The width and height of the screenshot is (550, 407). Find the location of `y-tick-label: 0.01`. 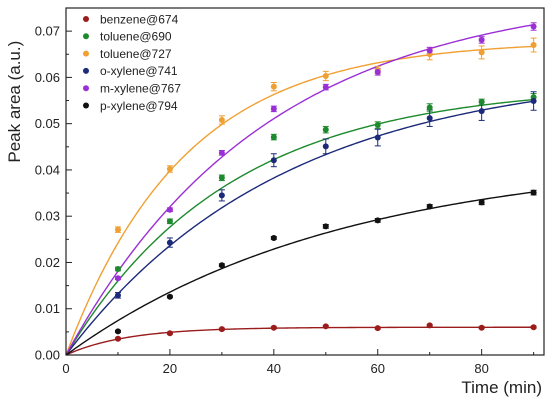

y-tick-label: 0.01 is located at coordinates (47, 308).